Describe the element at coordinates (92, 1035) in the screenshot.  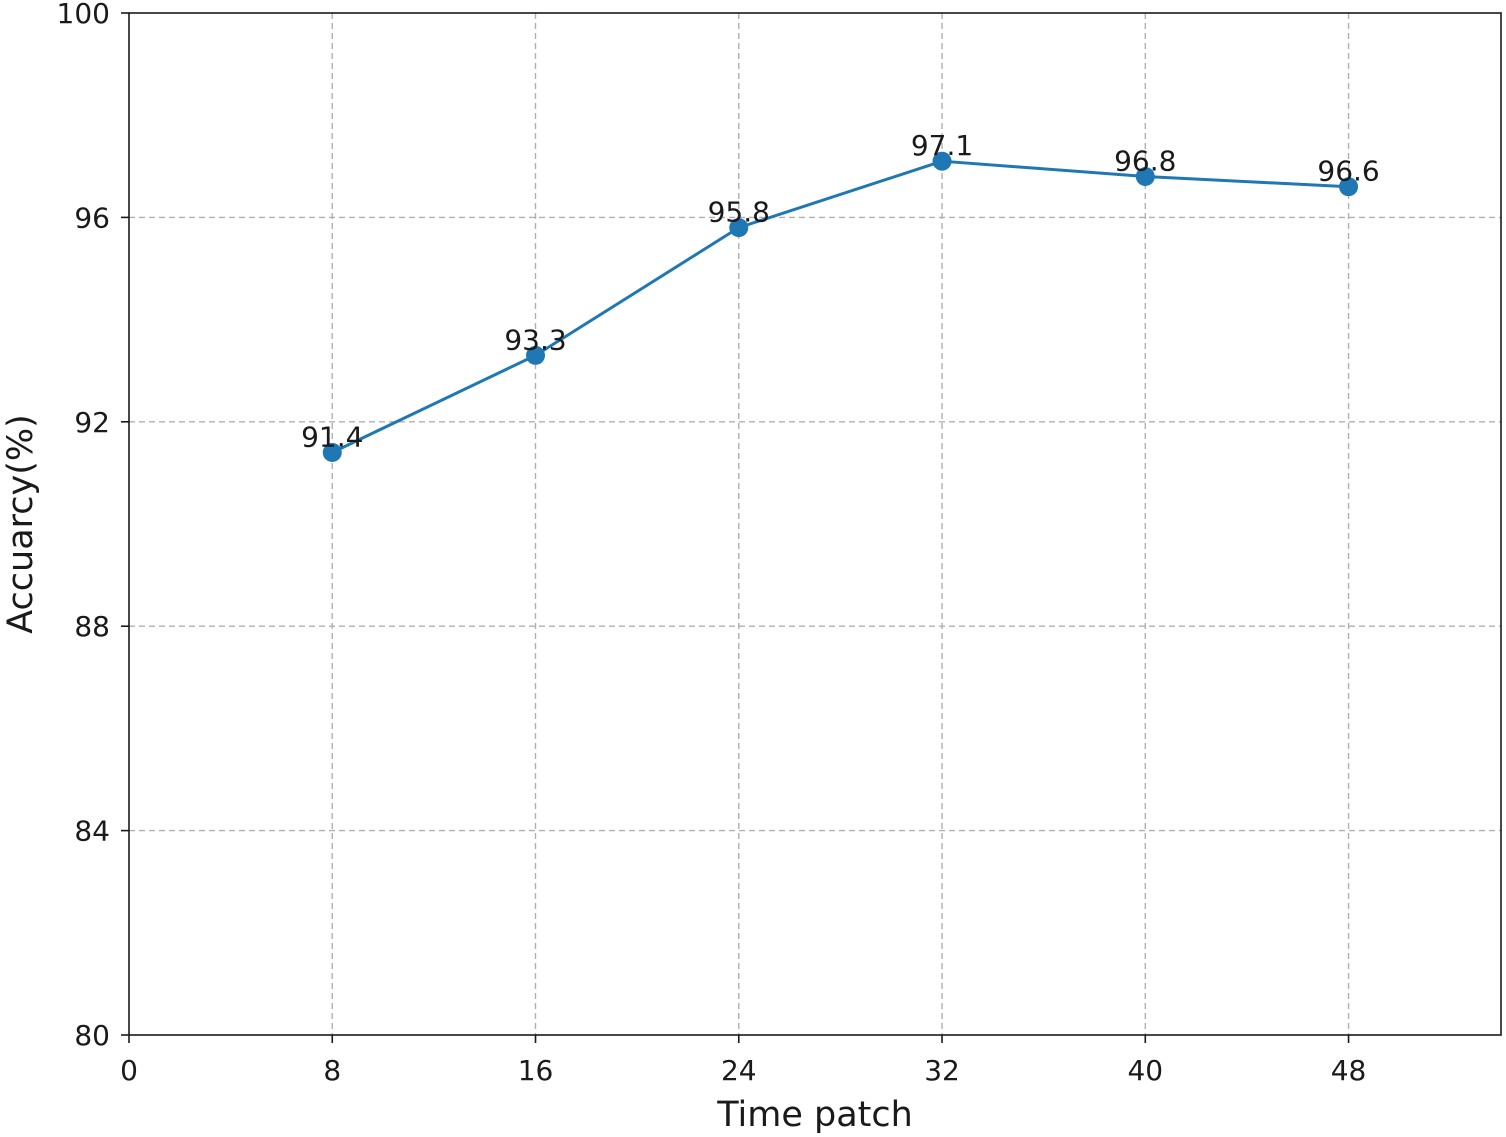
I see `y-tick-label: 80` at that location.